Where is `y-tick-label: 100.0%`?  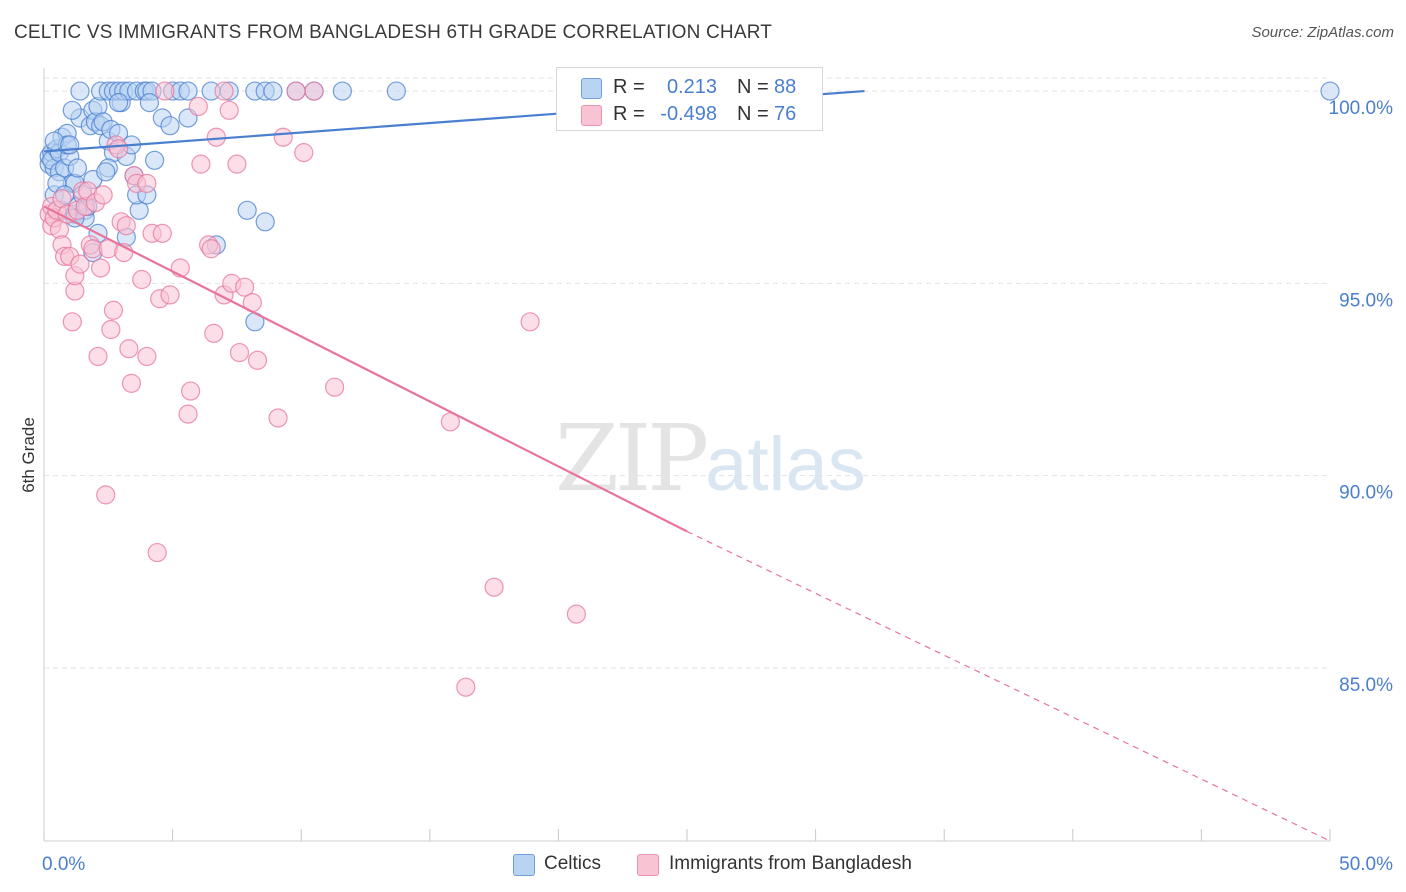 y-tick-label: 100.0% is located at coordinates (1361, 108).